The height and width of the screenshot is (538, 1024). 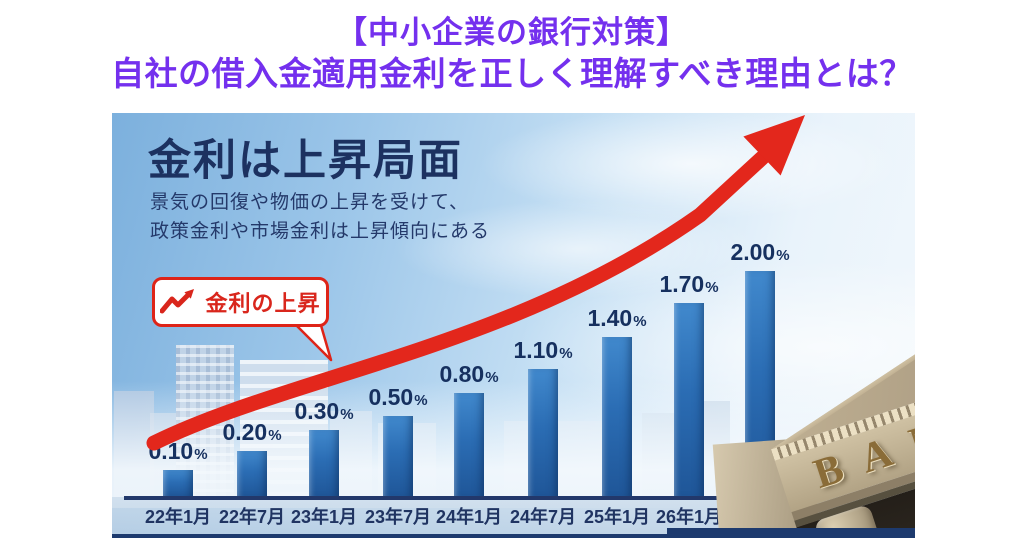 What do you see at coordinates (689, 517) in the screenshot?
I see `x-axis-label: 26年1月` at bounding box center [689, 517].